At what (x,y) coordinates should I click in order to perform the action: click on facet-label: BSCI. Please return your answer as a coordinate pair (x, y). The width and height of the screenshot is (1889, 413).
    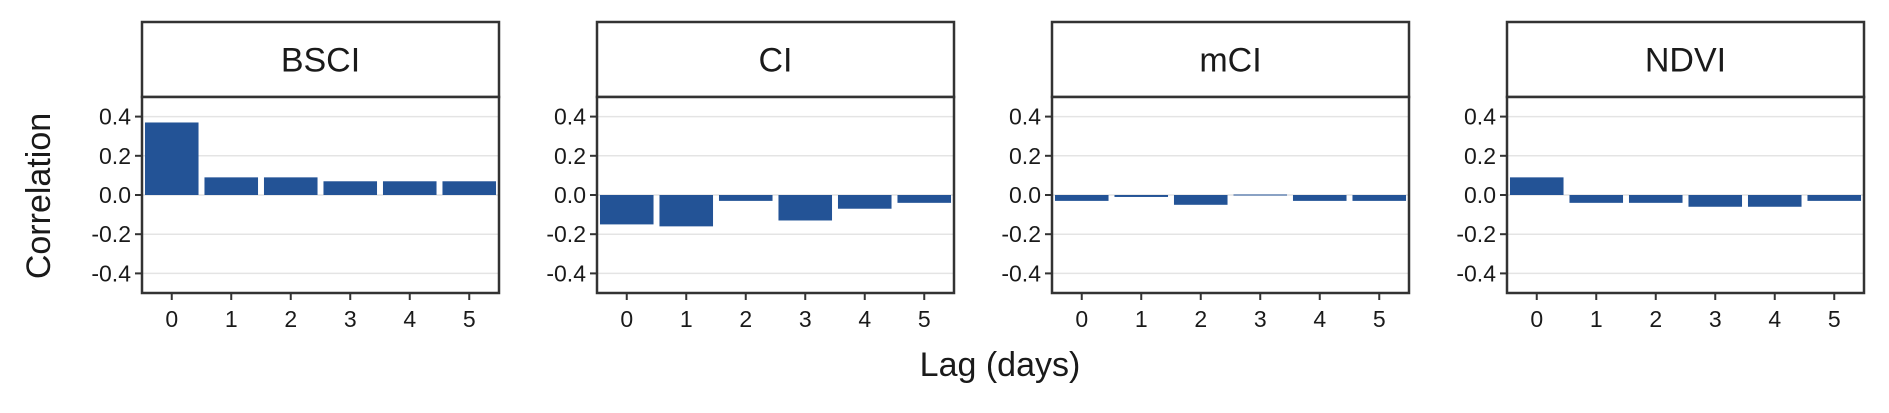
    Looking at the image, I should click on (320, 61).